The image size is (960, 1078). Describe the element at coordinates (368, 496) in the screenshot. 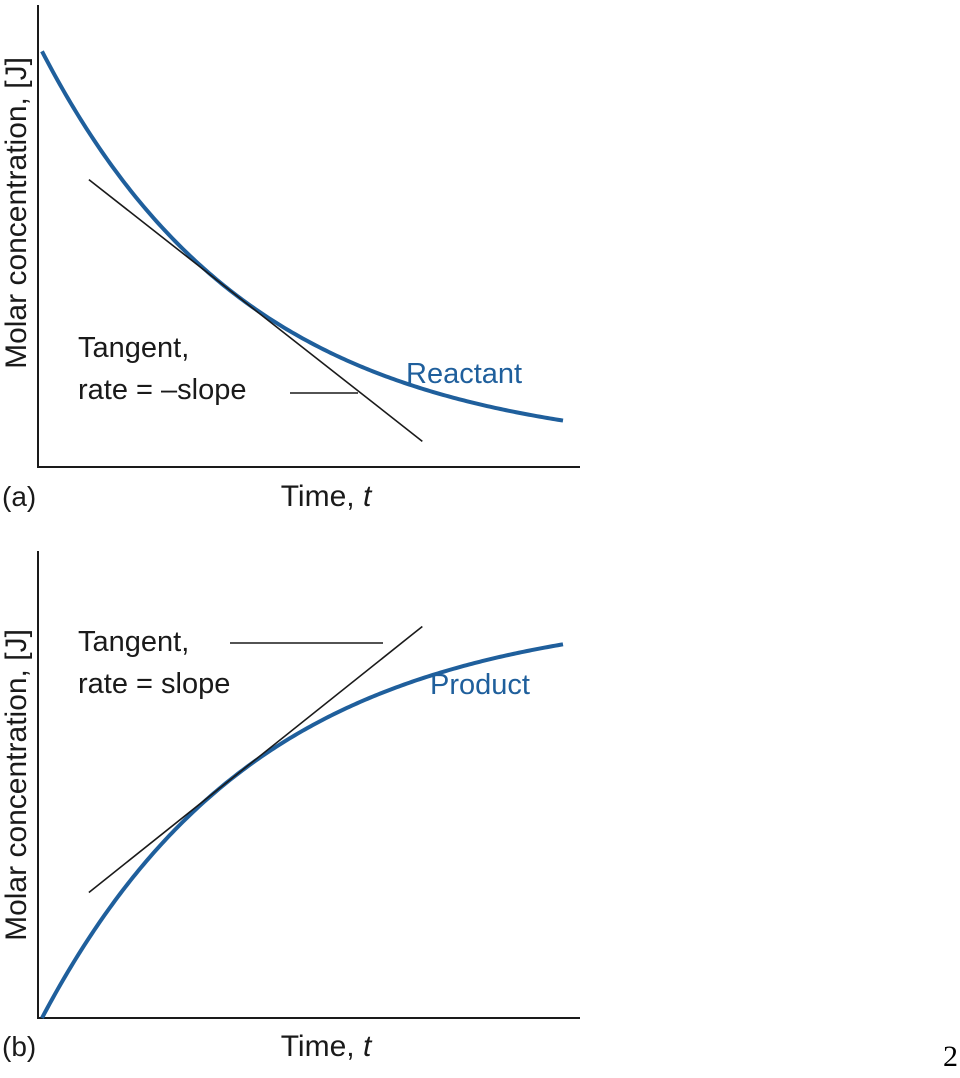

I see `panel-a-x-label-var: t` at that location.